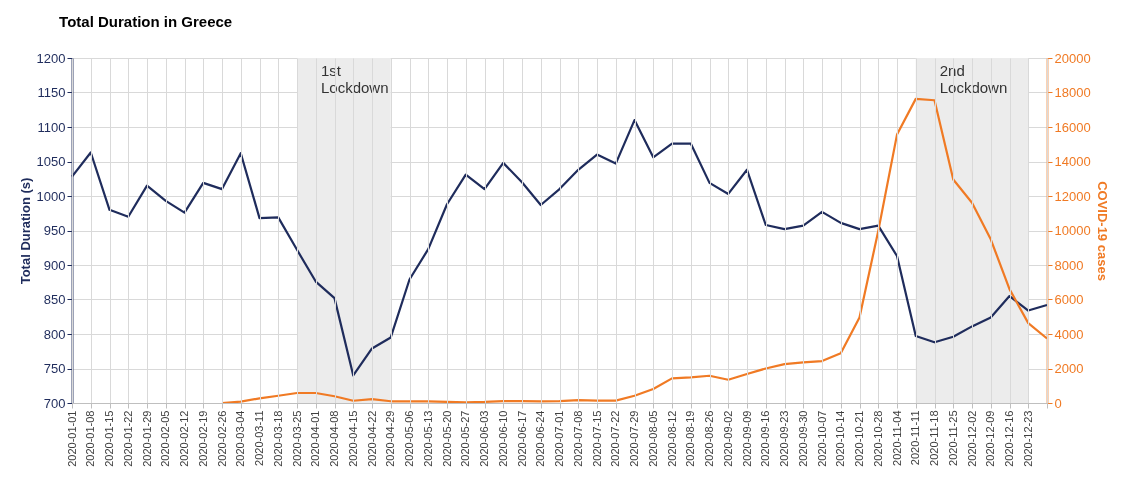 This screenshot has width=1145, height=487. Describe the element at coordinates (615, 438) in the screenshot. I see `x-tick-label: 2020-07-22` at that location.